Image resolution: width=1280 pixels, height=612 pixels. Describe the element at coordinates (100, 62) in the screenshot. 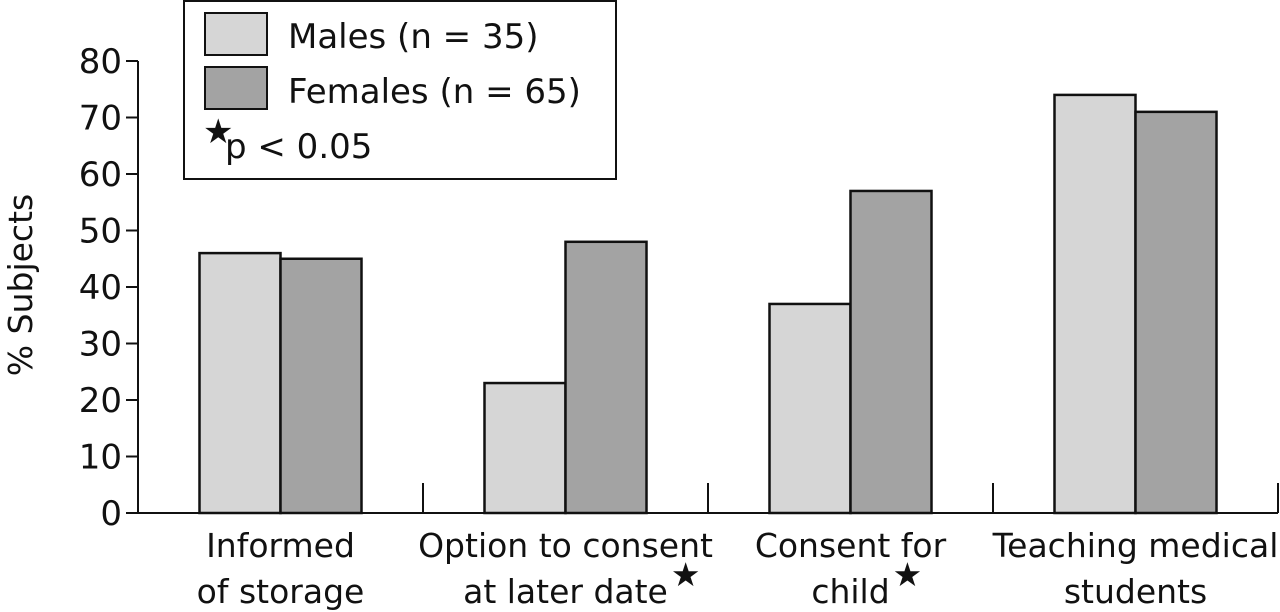

I see `y-tick-label: 80` at that location.